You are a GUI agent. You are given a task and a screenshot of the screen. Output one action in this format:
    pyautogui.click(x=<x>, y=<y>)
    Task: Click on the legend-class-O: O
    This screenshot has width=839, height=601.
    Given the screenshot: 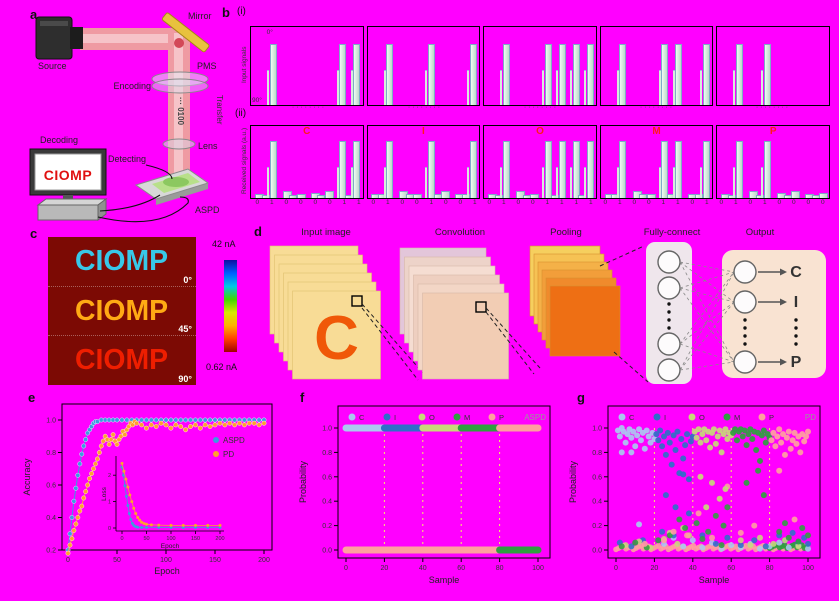 What is the action you would take?
    pyautogui.click(x=702, y=417)
    